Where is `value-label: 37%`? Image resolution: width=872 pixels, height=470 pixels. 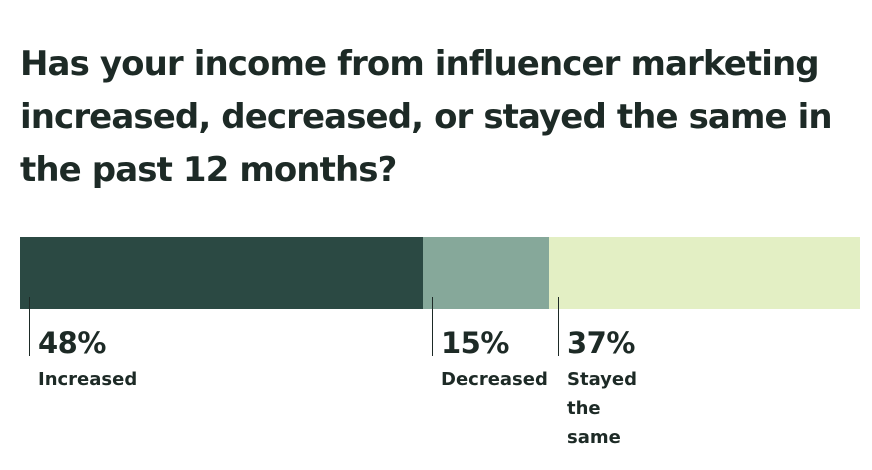 value-label: 37% is located at coordinates (601, 343).